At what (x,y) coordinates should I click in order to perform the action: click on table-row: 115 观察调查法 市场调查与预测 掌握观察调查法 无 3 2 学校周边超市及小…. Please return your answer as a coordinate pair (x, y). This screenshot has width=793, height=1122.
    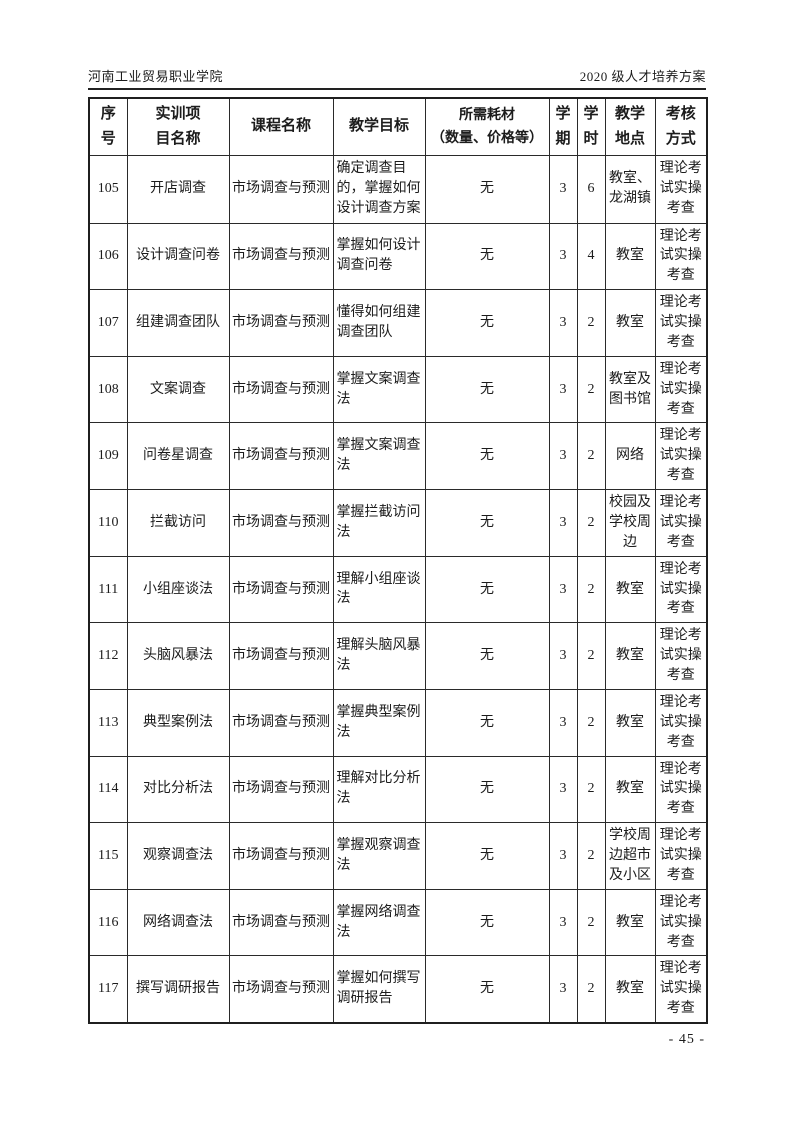
    Looking at the image, I should click on (398, 856).